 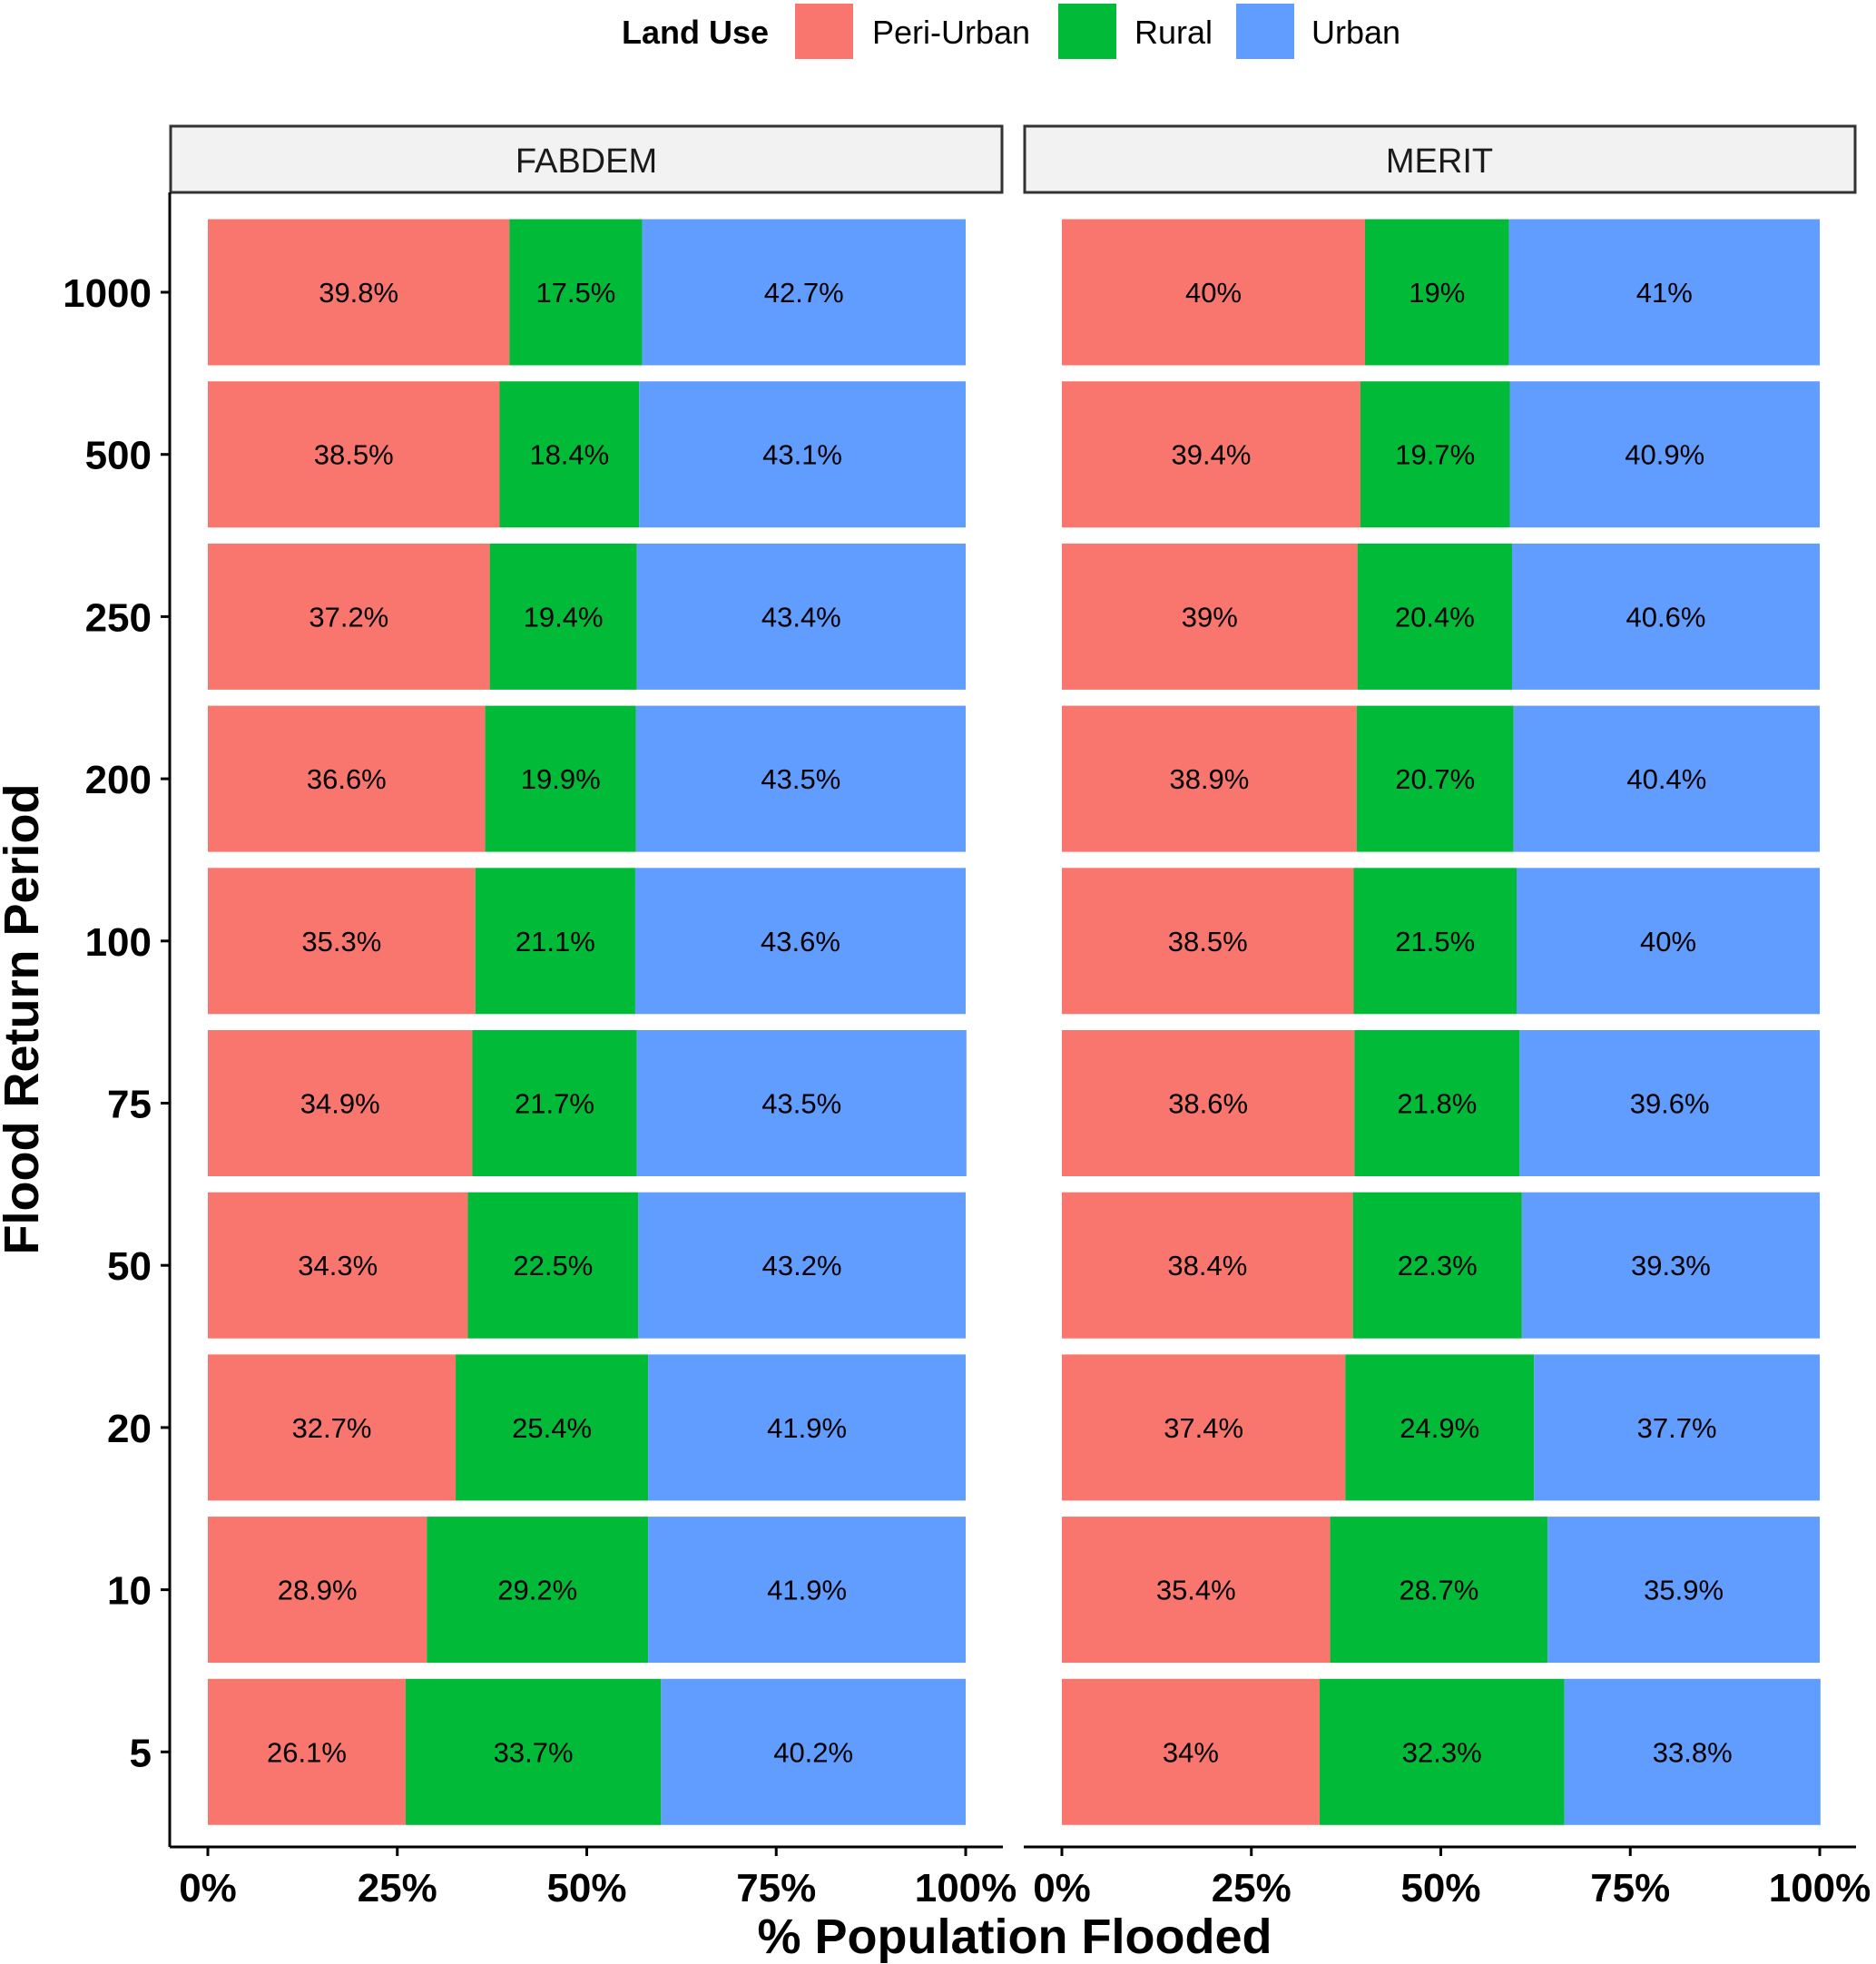 I want to click on data-label-fabdem-peri-urban-1000: 39.8%, so click(x=359, y=293).